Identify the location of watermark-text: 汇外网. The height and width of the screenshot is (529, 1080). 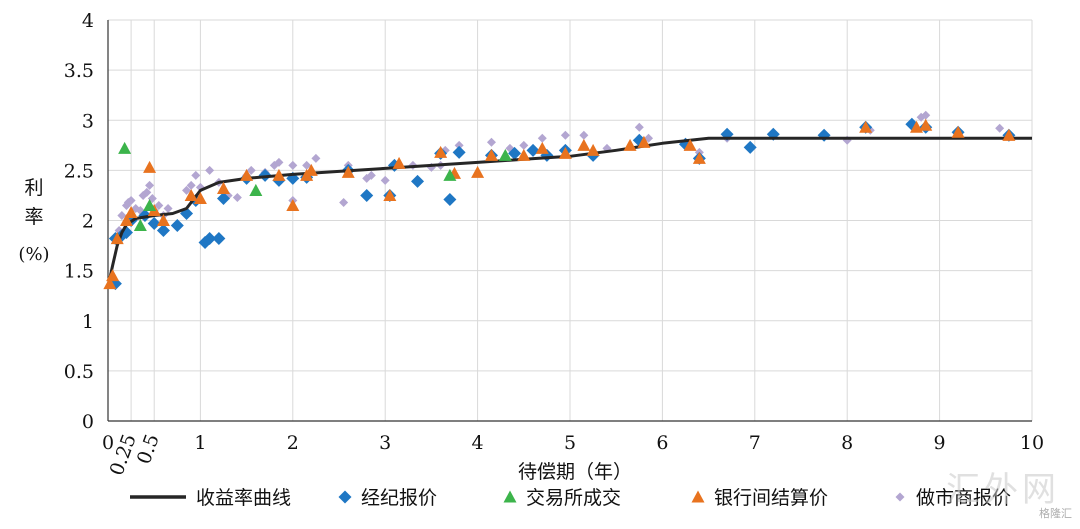
(1003, 490).